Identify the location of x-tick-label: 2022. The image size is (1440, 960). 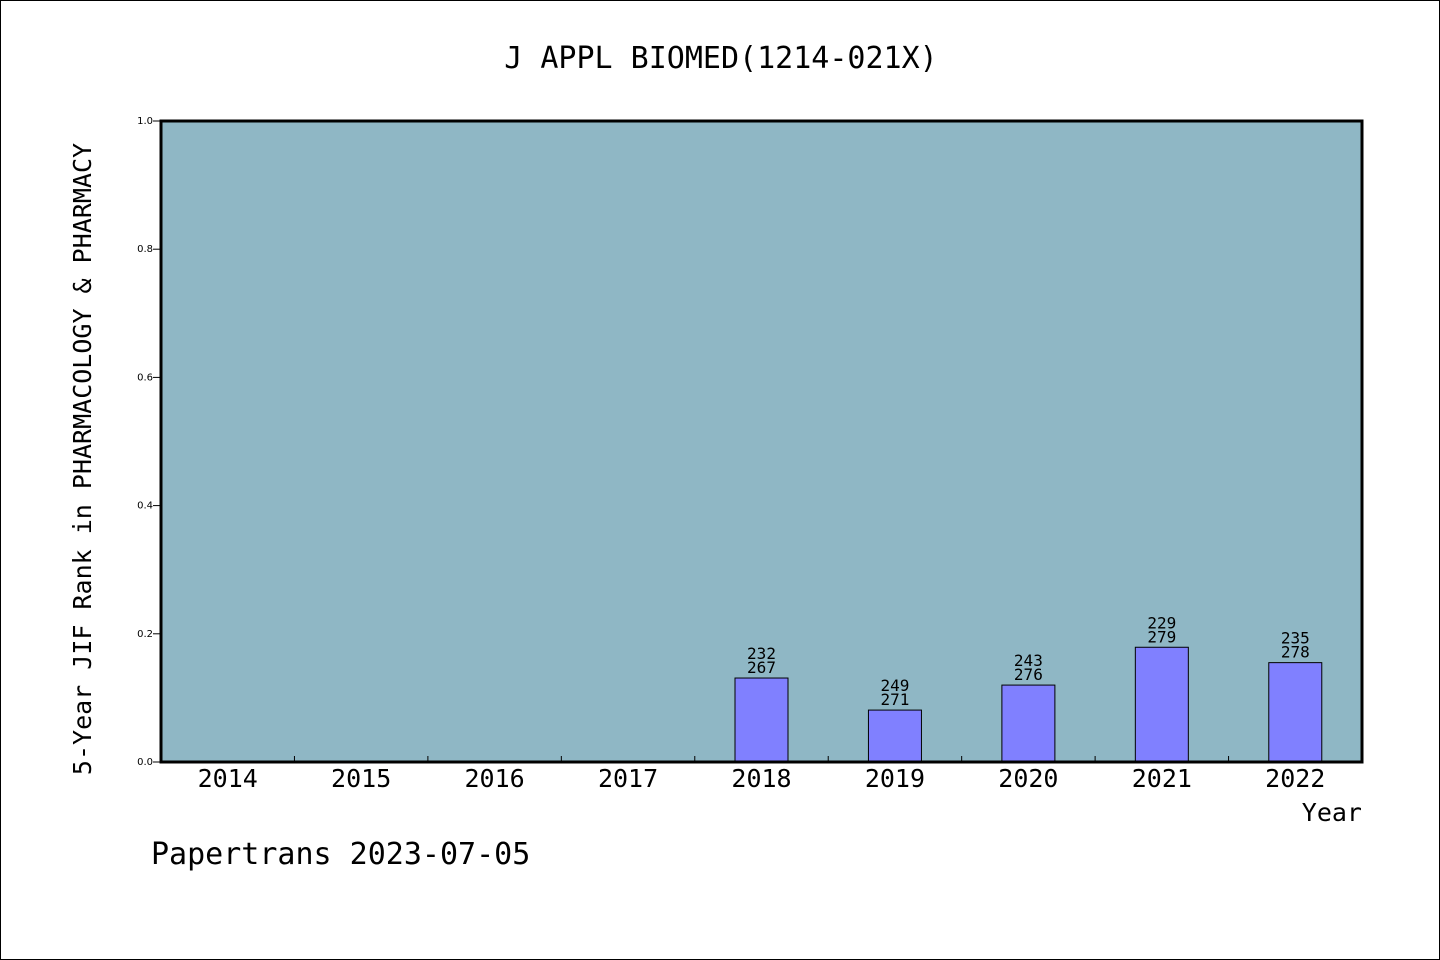
(1295, 778).